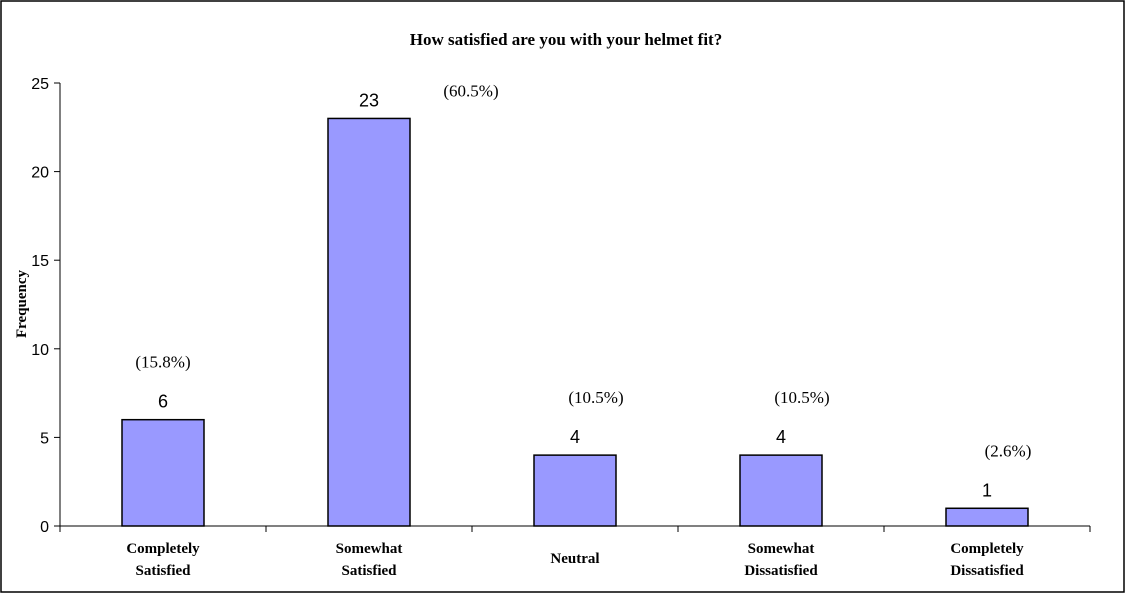 The height and width of the screenshot is (593, 1125). I want to click on x-category-label: Somewhat Satisfied, so click(369, 560).